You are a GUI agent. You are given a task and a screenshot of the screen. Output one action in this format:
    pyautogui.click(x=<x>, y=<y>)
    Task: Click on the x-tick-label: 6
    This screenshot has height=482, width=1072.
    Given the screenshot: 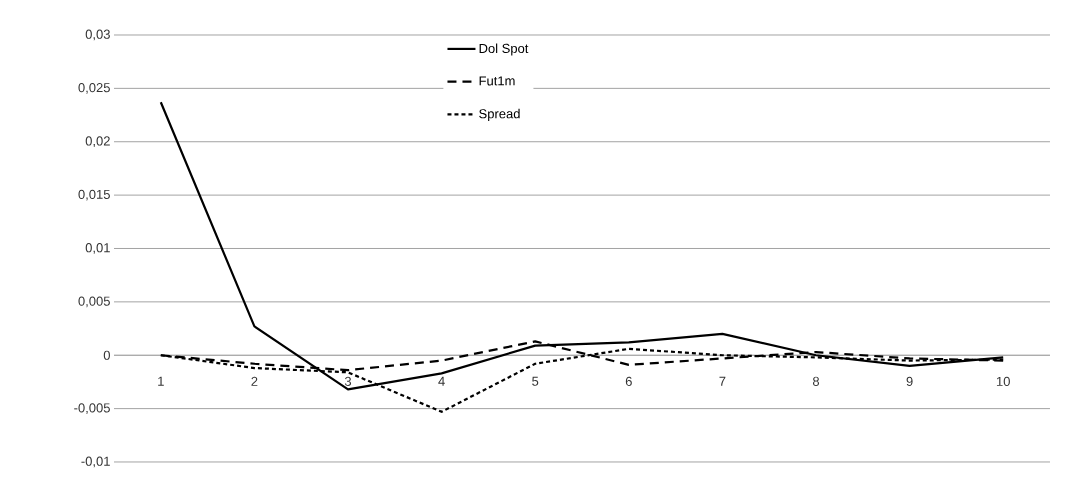 What is the action you would take?
    pyautogui.click(x=628, y=381)
    